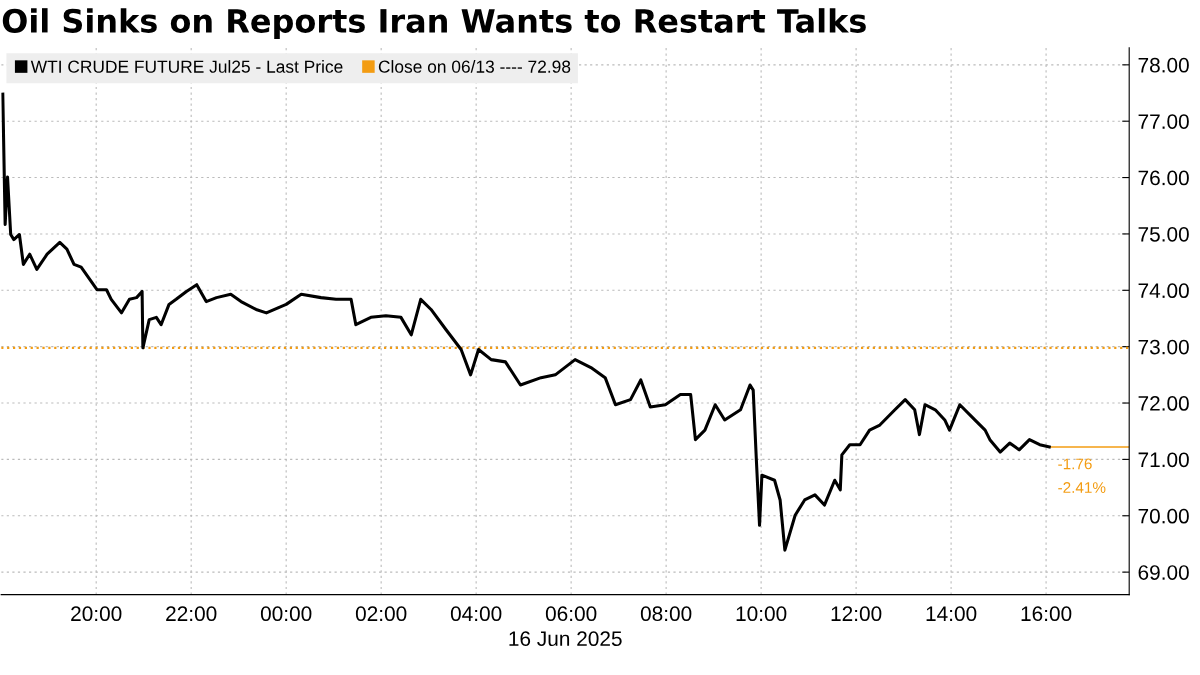  What do you see at coordinates (1075, 464) in the screenshot?
I see `annotation: -1.76` at bounding box center [1075, 464].